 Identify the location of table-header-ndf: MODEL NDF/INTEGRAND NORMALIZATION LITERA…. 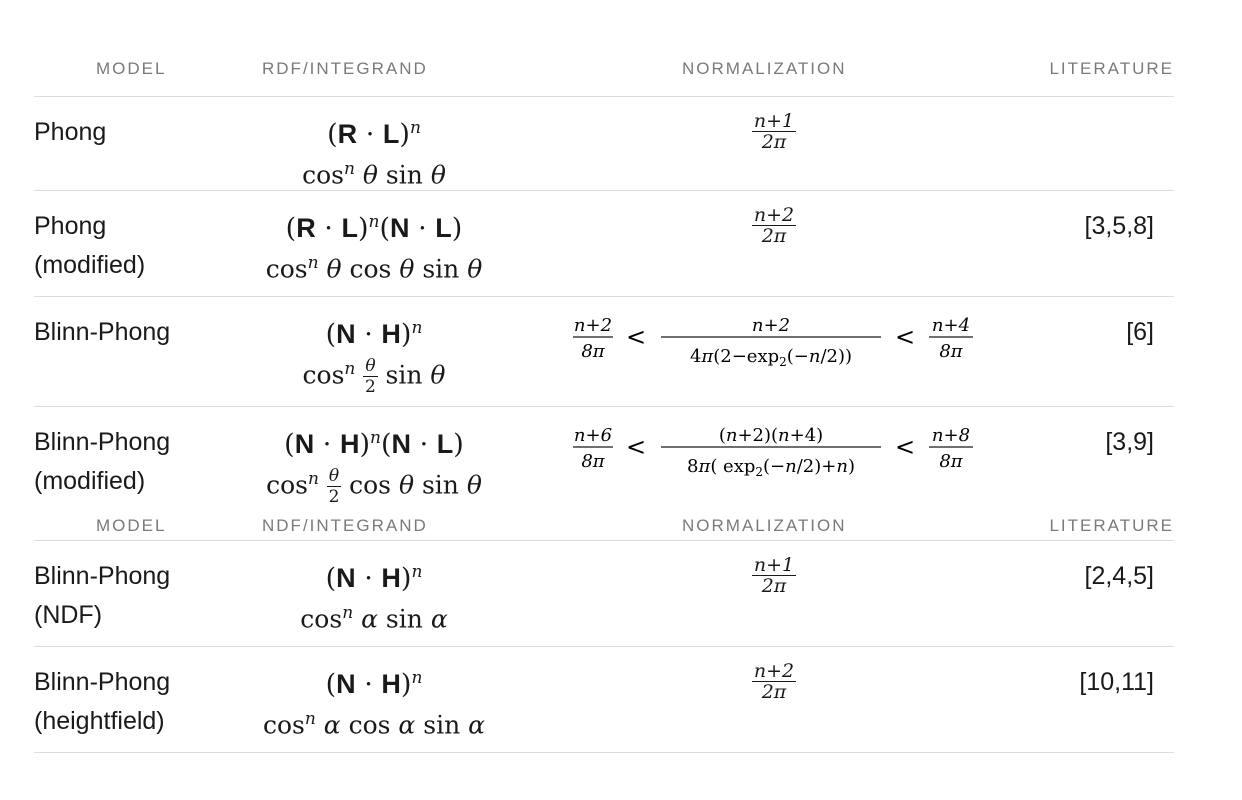
(604, 527).